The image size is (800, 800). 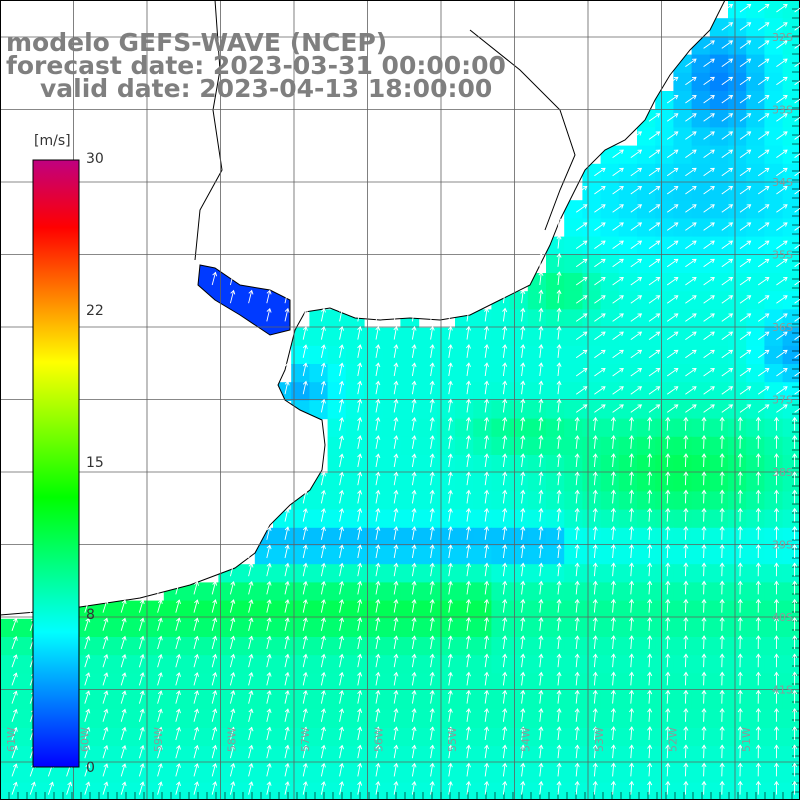 I want to click on lon-label: 58W, so click(x=232, y=739).